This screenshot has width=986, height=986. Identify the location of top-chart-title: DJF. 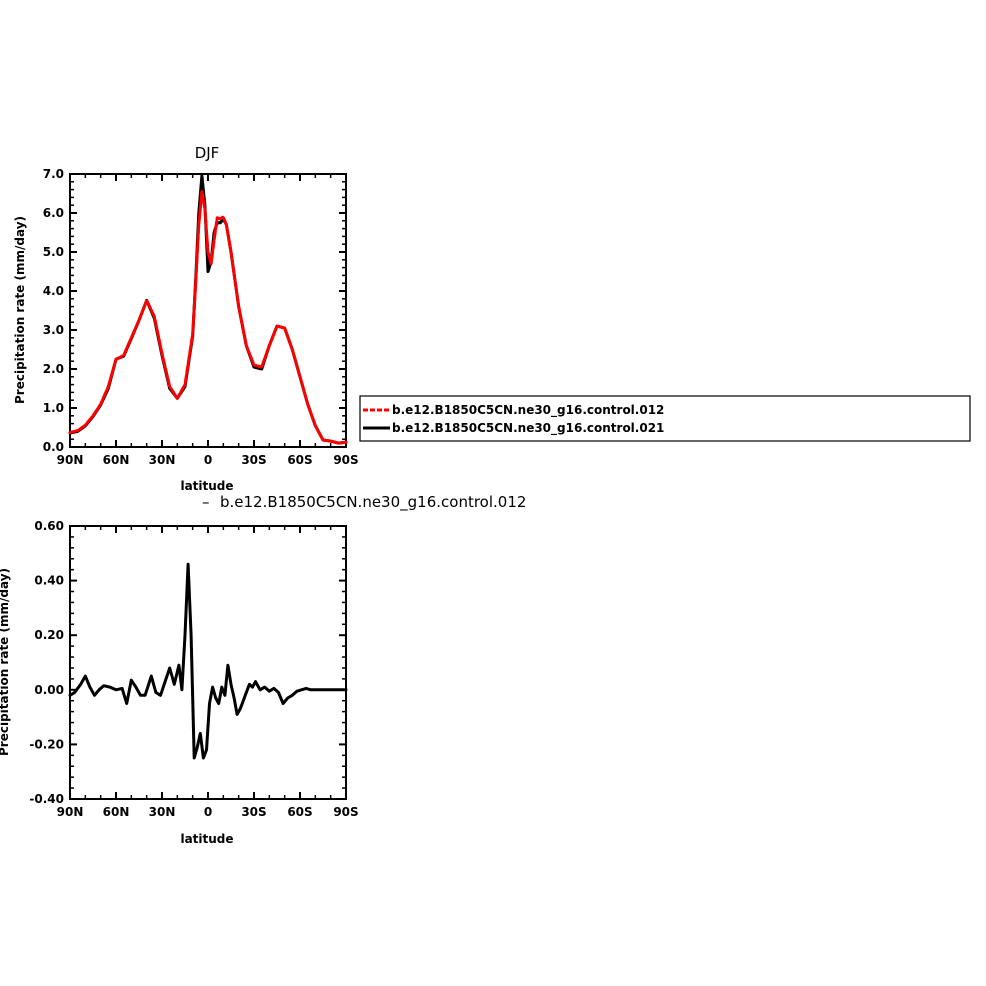
(207, 153).